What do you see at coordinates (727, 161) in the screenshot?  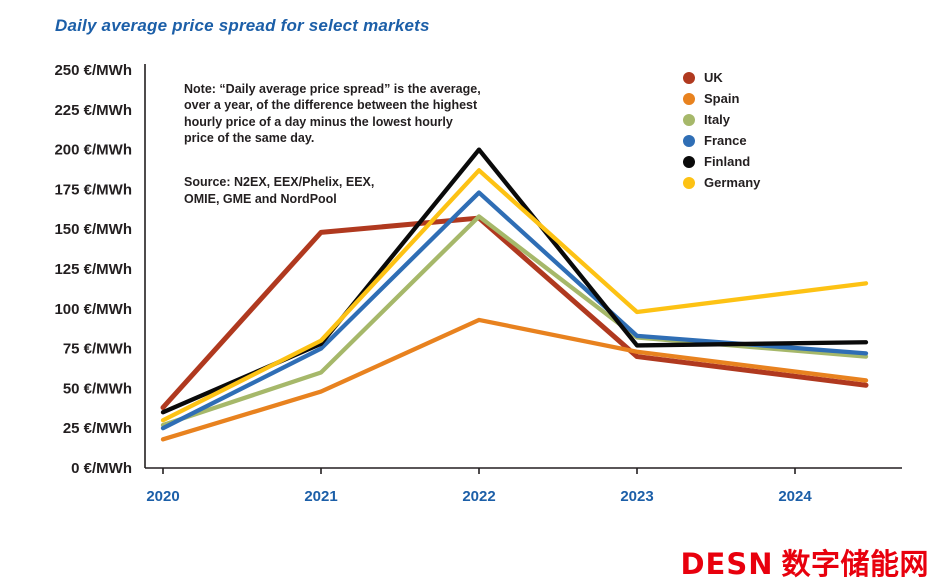 I see `legend-label: Finland` at bounding box center [727, 161].